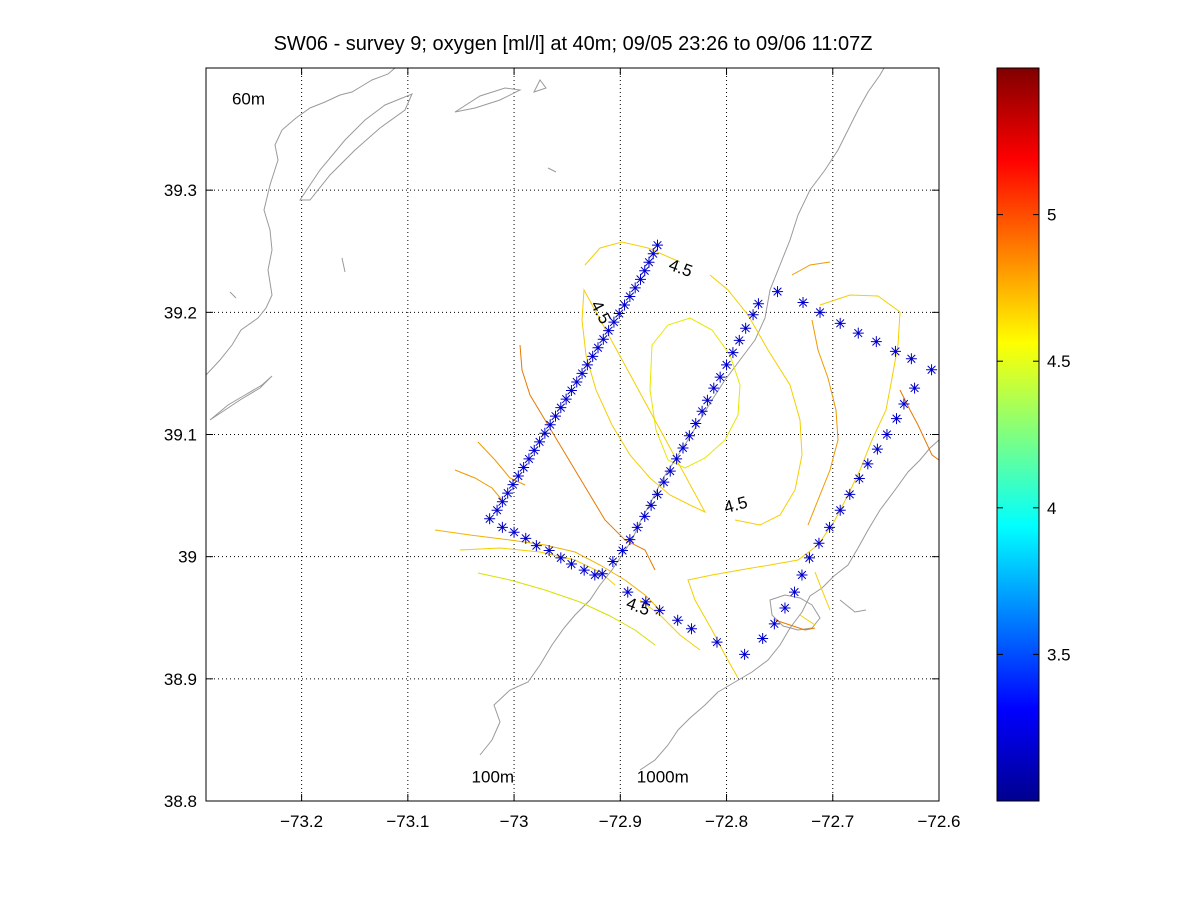 The image size is (1201, 901). I want to click on contour-4.7-line-southeast, so click(795, 625).